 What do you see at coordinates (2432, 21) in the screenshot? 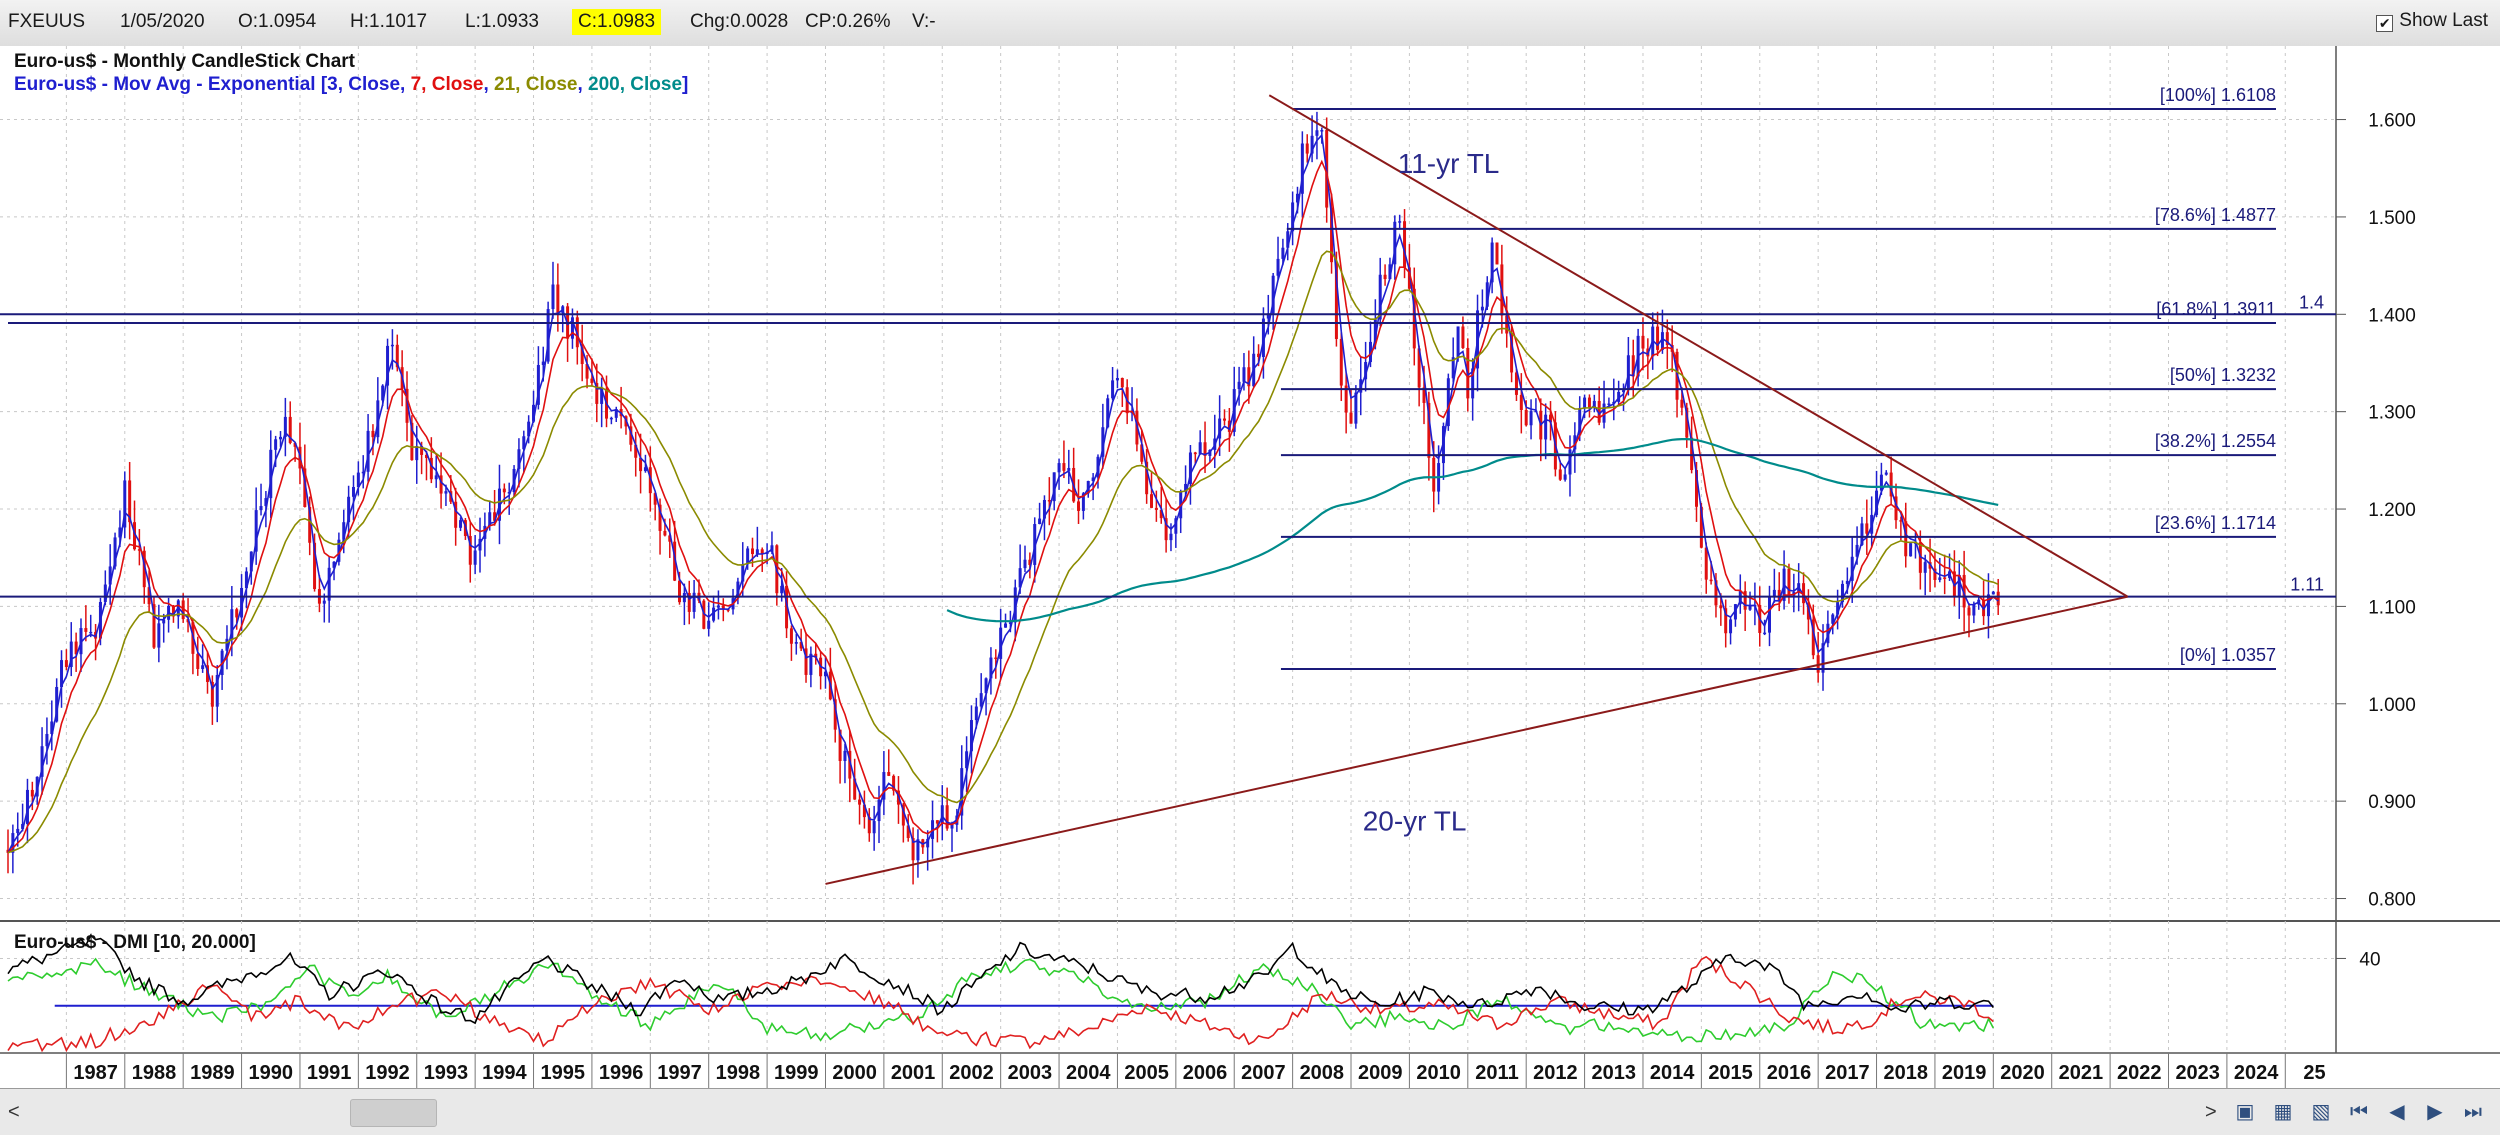
I see `show-last-toggle: ✔ Show Last` at bounding box center [2432, 21].